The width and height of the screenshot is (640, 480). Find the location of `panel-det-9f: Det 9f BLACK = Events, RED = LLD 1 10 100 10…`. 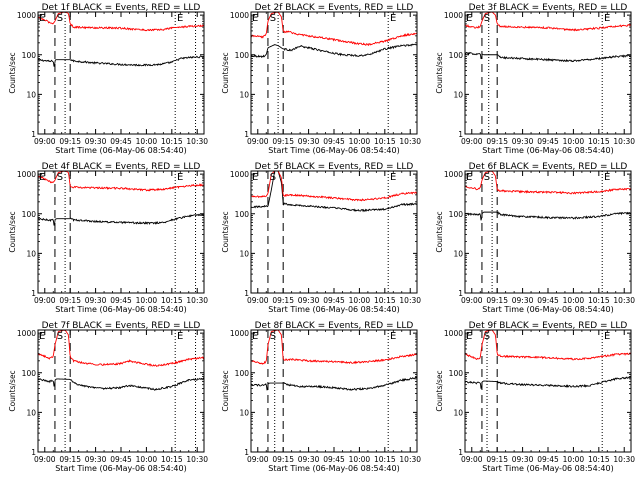

panel-det-9f: Det 9f BLACK = Events, RED = LLD 1 10 100 10… is located at coordinates (535, 397).